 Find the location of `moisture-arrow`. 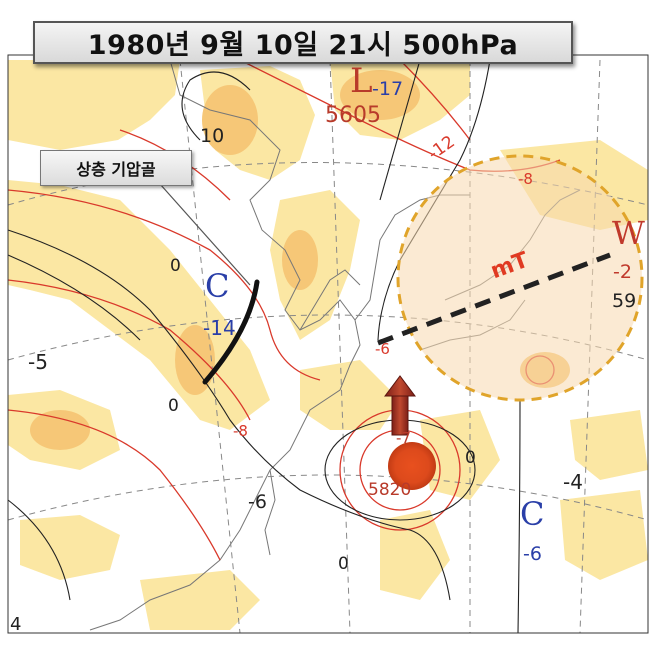

moisture-arrow is located at coordinates (400, 405).